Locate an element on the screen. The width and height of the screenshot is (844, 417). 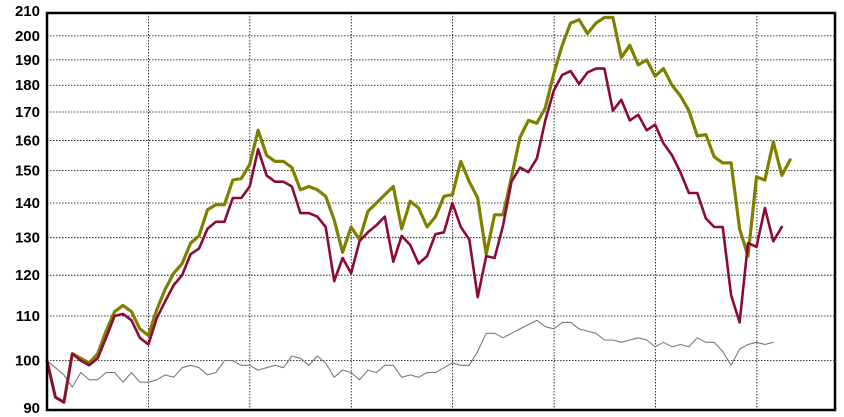
y-tick-label: 150 is located at coordinates (27, 171).